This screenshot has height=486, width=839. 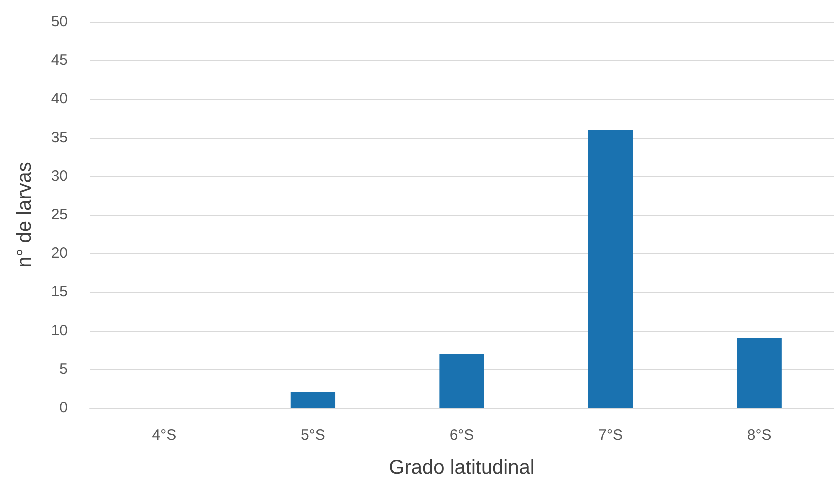 I want to click on y-tick-label: 35, so click(x=59, y=137).